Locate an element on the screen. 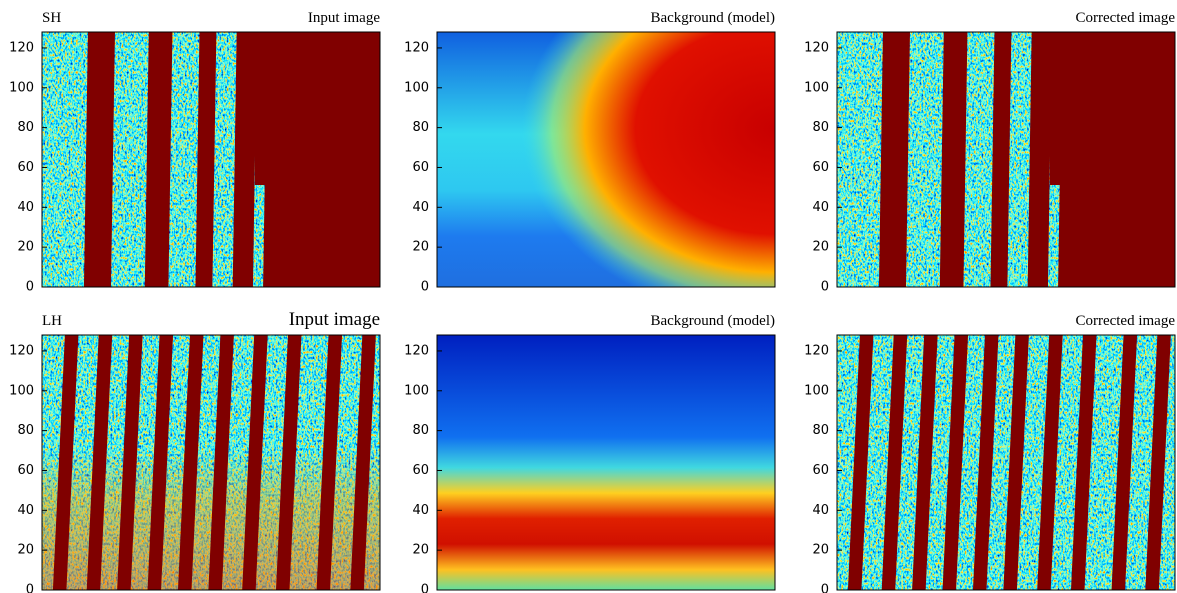 The height and width of the screenshot is (593, 1177). panel-label: SH is located at coordinates (51, 18).